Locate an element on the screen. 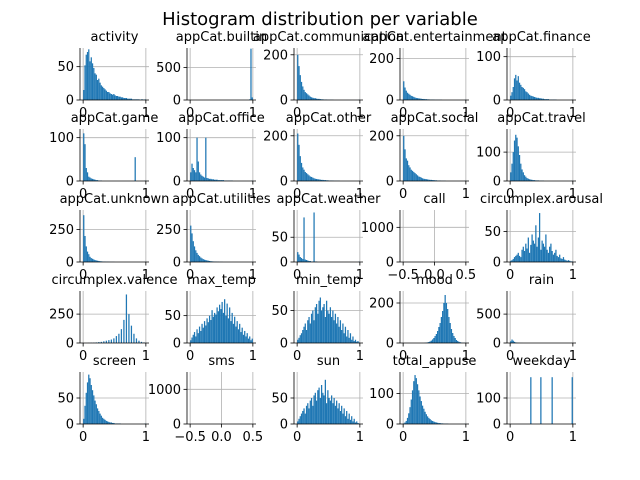 This screenshot has width=640, height=480. figure-title: Histogram distribution per variable is located at coordinates (320, 19).